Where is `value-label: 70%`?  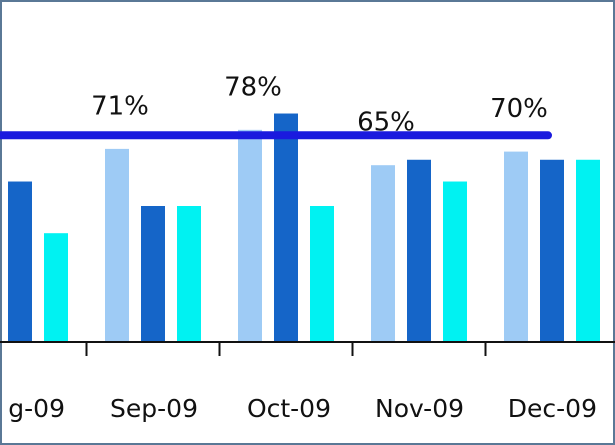 value-label: 70% is located at coordinates (519, 109).